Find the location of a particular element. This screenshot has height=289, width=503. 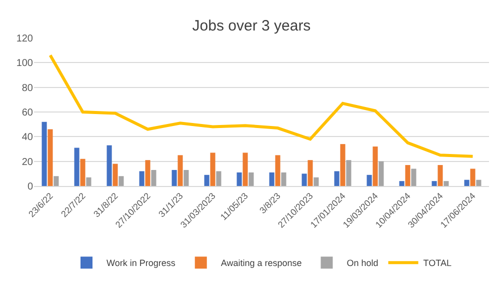

y-tick-label: 0 is located at coordinates (30, 187).